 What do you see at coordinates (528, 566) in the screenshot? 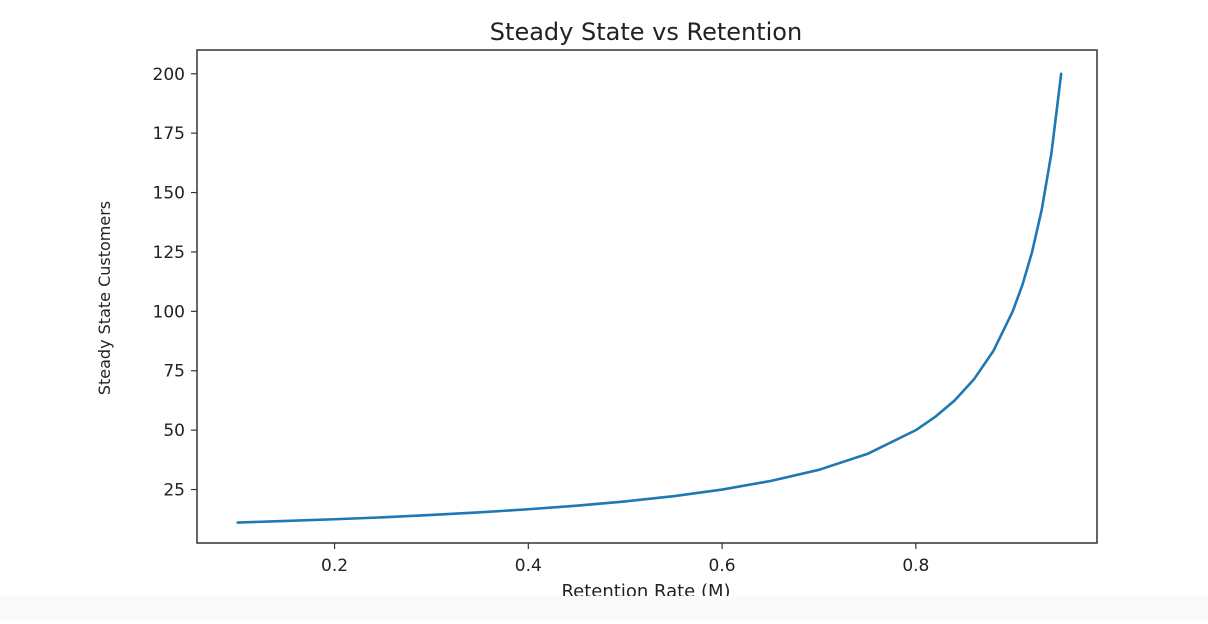
I see `x-tick-label: 0.4` at bounding box center [528, 566].